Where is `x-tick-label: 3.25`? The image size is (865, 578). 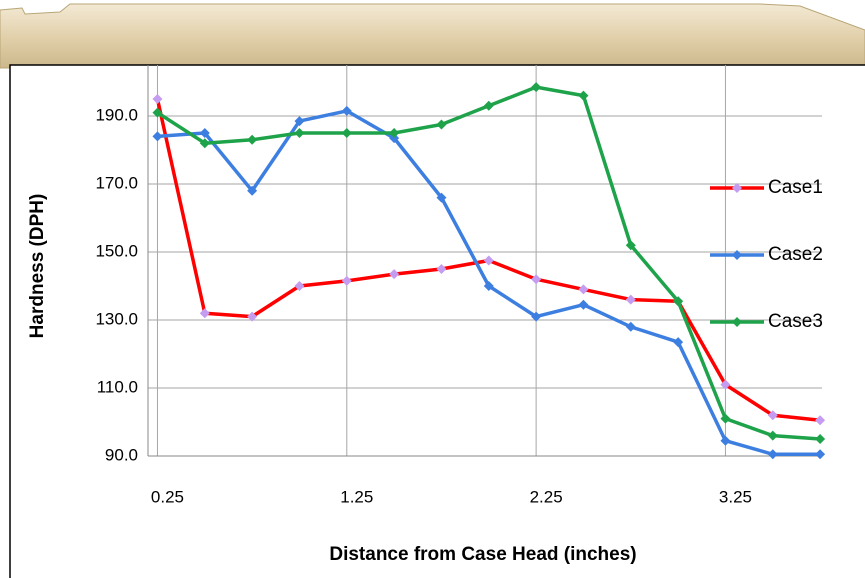
x-tick-label: 3.25 is located at coordinates (735, 496).